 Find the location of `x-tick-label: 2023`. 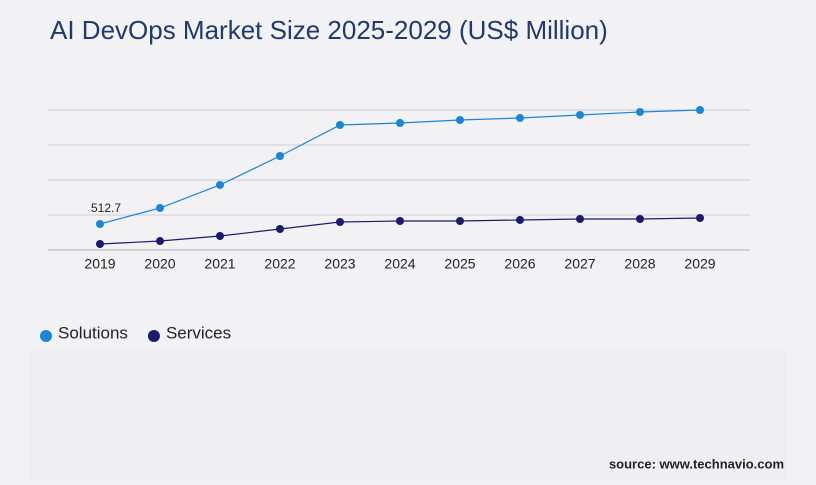

x-tick-label: 2023 is located at coordinates (339, 264).